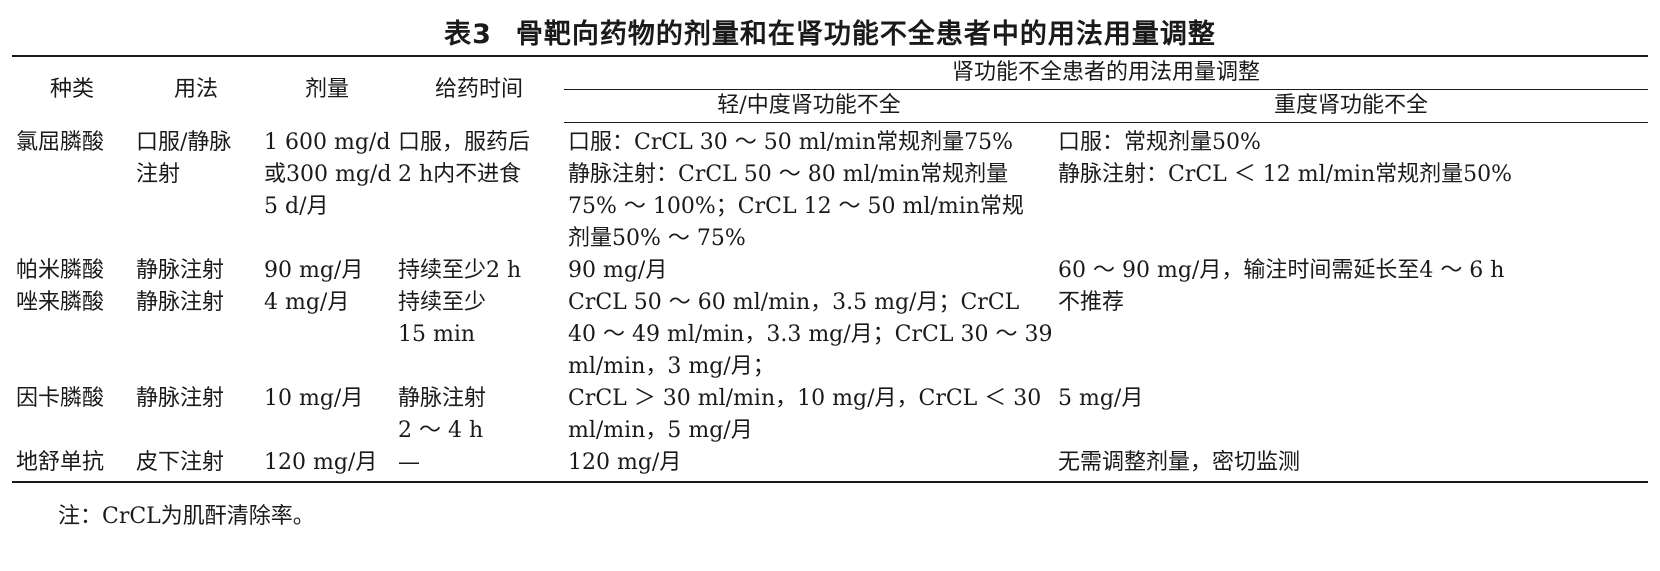  I want to click on cell-timing: 静脉注射 2 ～ 4 h, so click(479, 415).